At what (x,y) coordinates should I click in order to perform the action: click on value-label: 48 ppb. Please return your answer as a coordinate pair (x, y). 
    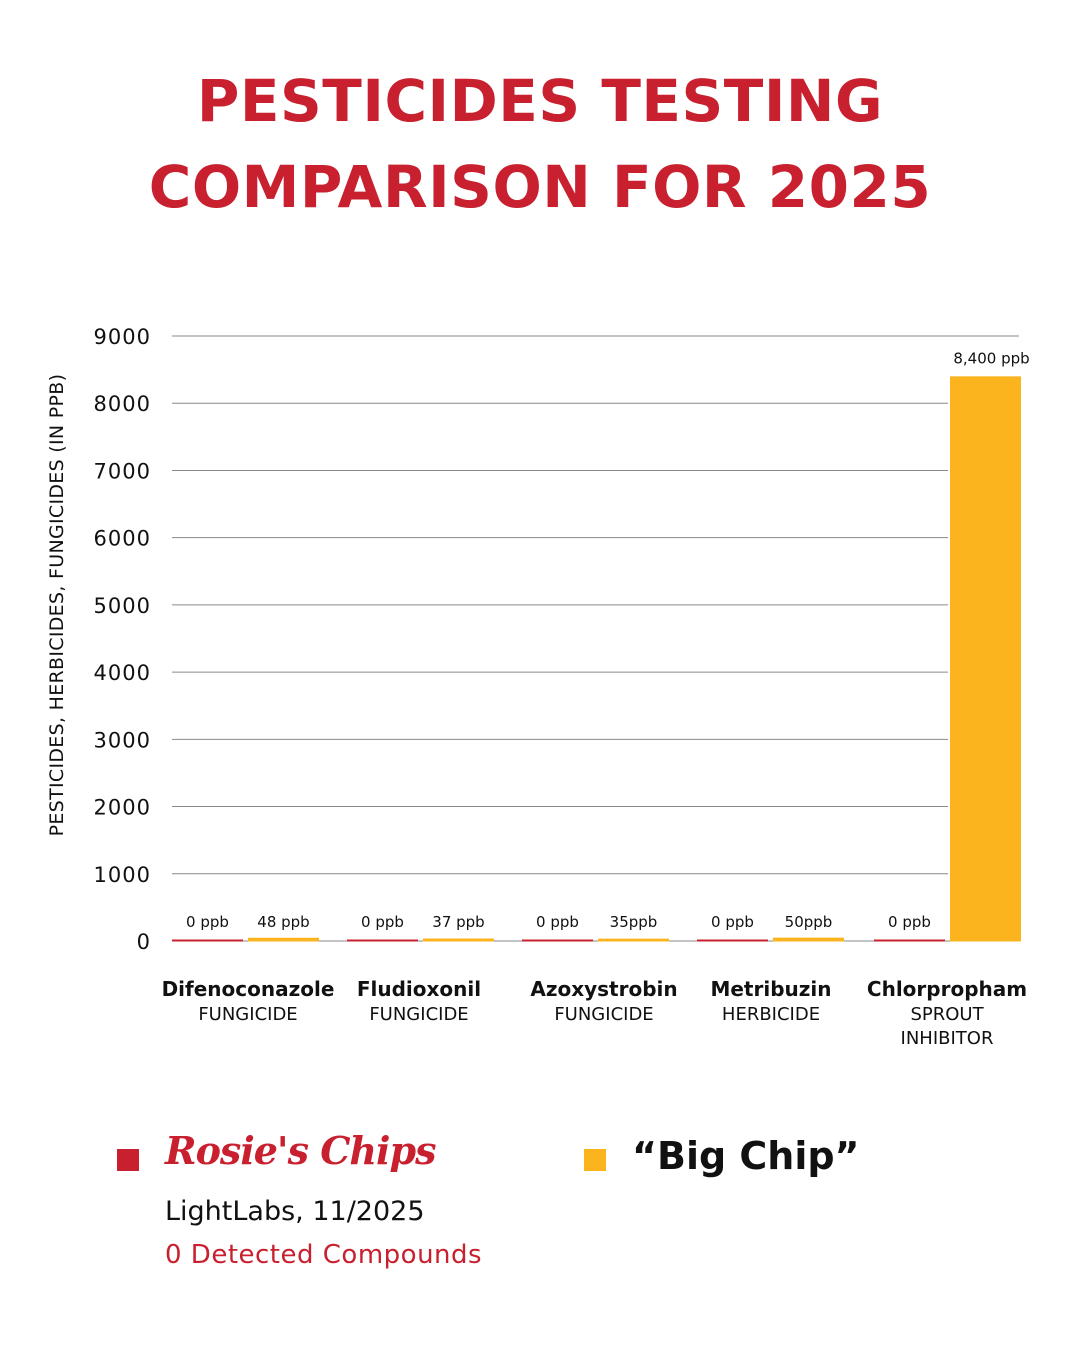
    Looking at the image, I should click on (283, 922).